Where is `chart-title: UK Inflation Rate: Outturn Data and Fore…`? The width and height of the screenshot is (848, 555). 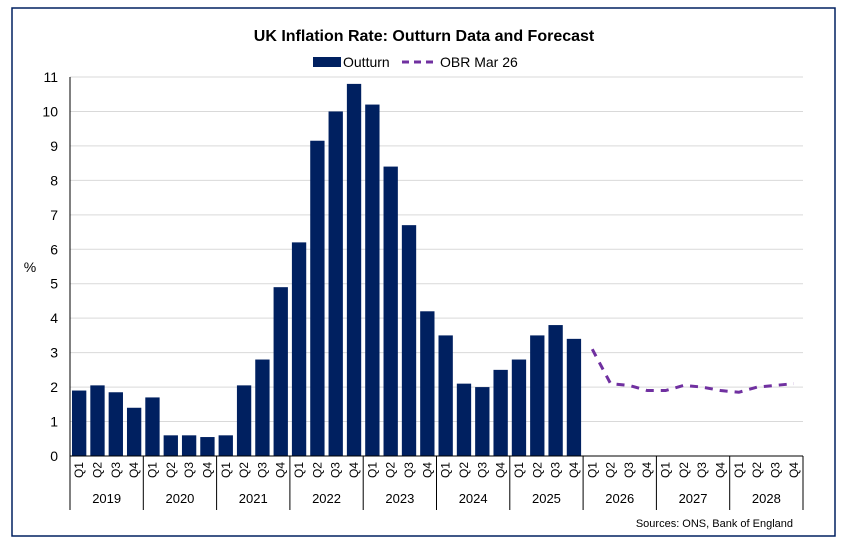 chart-title: UK Inflation Rate: Outturn Data and Fore… is located at coordinates (424, 36).